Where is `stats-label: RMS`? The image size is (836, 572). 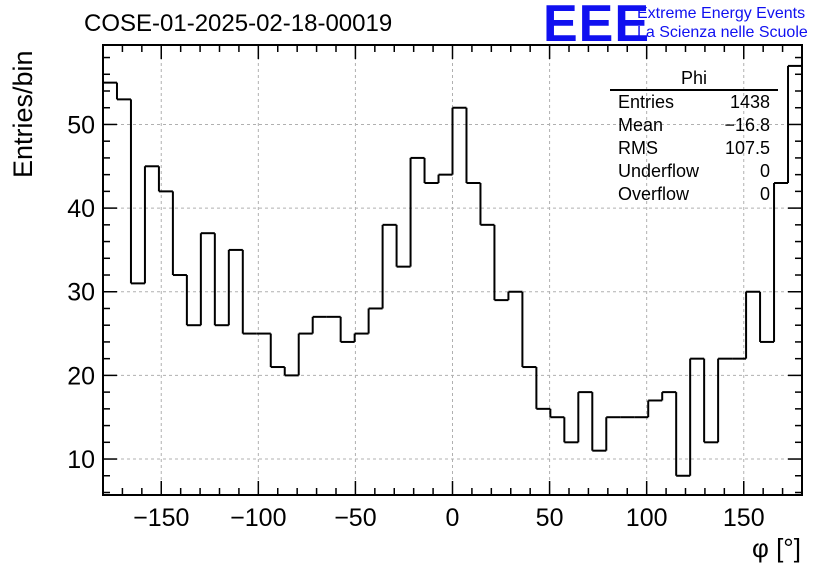 stats-label: RMS is located at coordinates (638, 148).